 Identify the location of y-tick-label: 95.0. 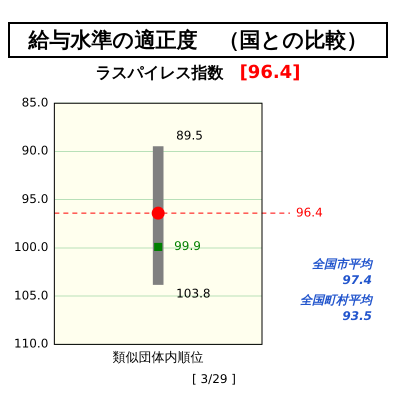
(35, 199).